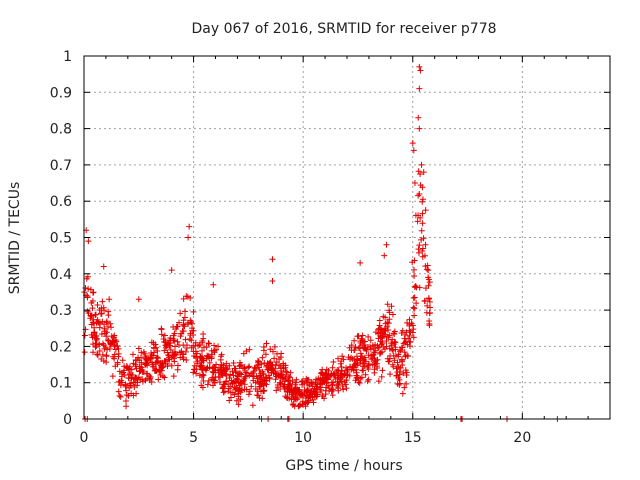 Image resolution: width=640 pixels, height=480 pixels. What do you see at coordinates (61, 202) in the screenshot?
I see `y-tick-label: 0.6` at bounding box center [61, 202].